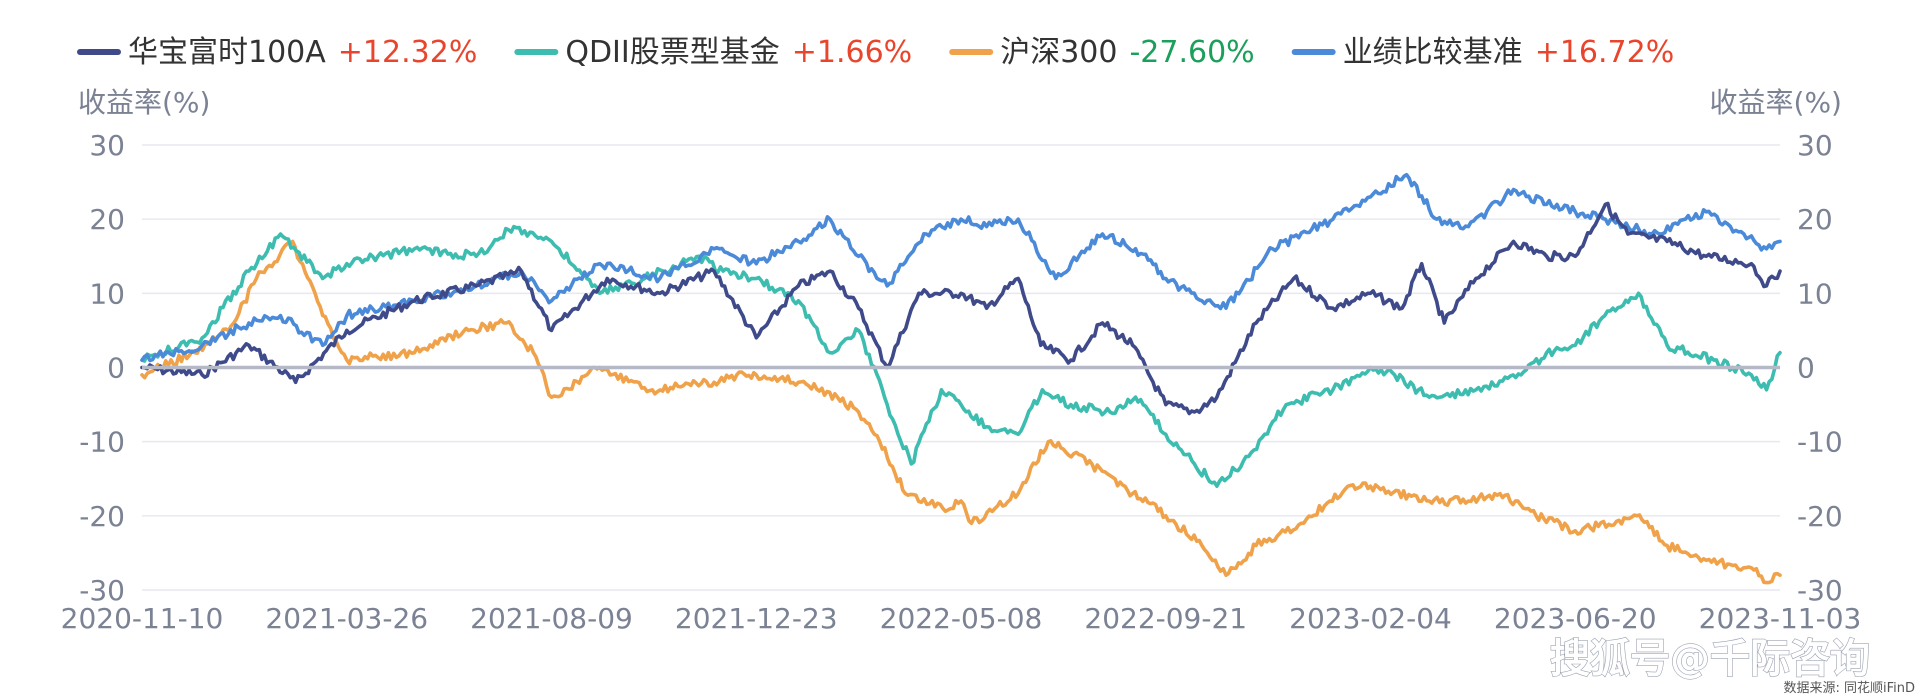  I want to click on x-tick: 2023-02-04, so click(1370, 618).